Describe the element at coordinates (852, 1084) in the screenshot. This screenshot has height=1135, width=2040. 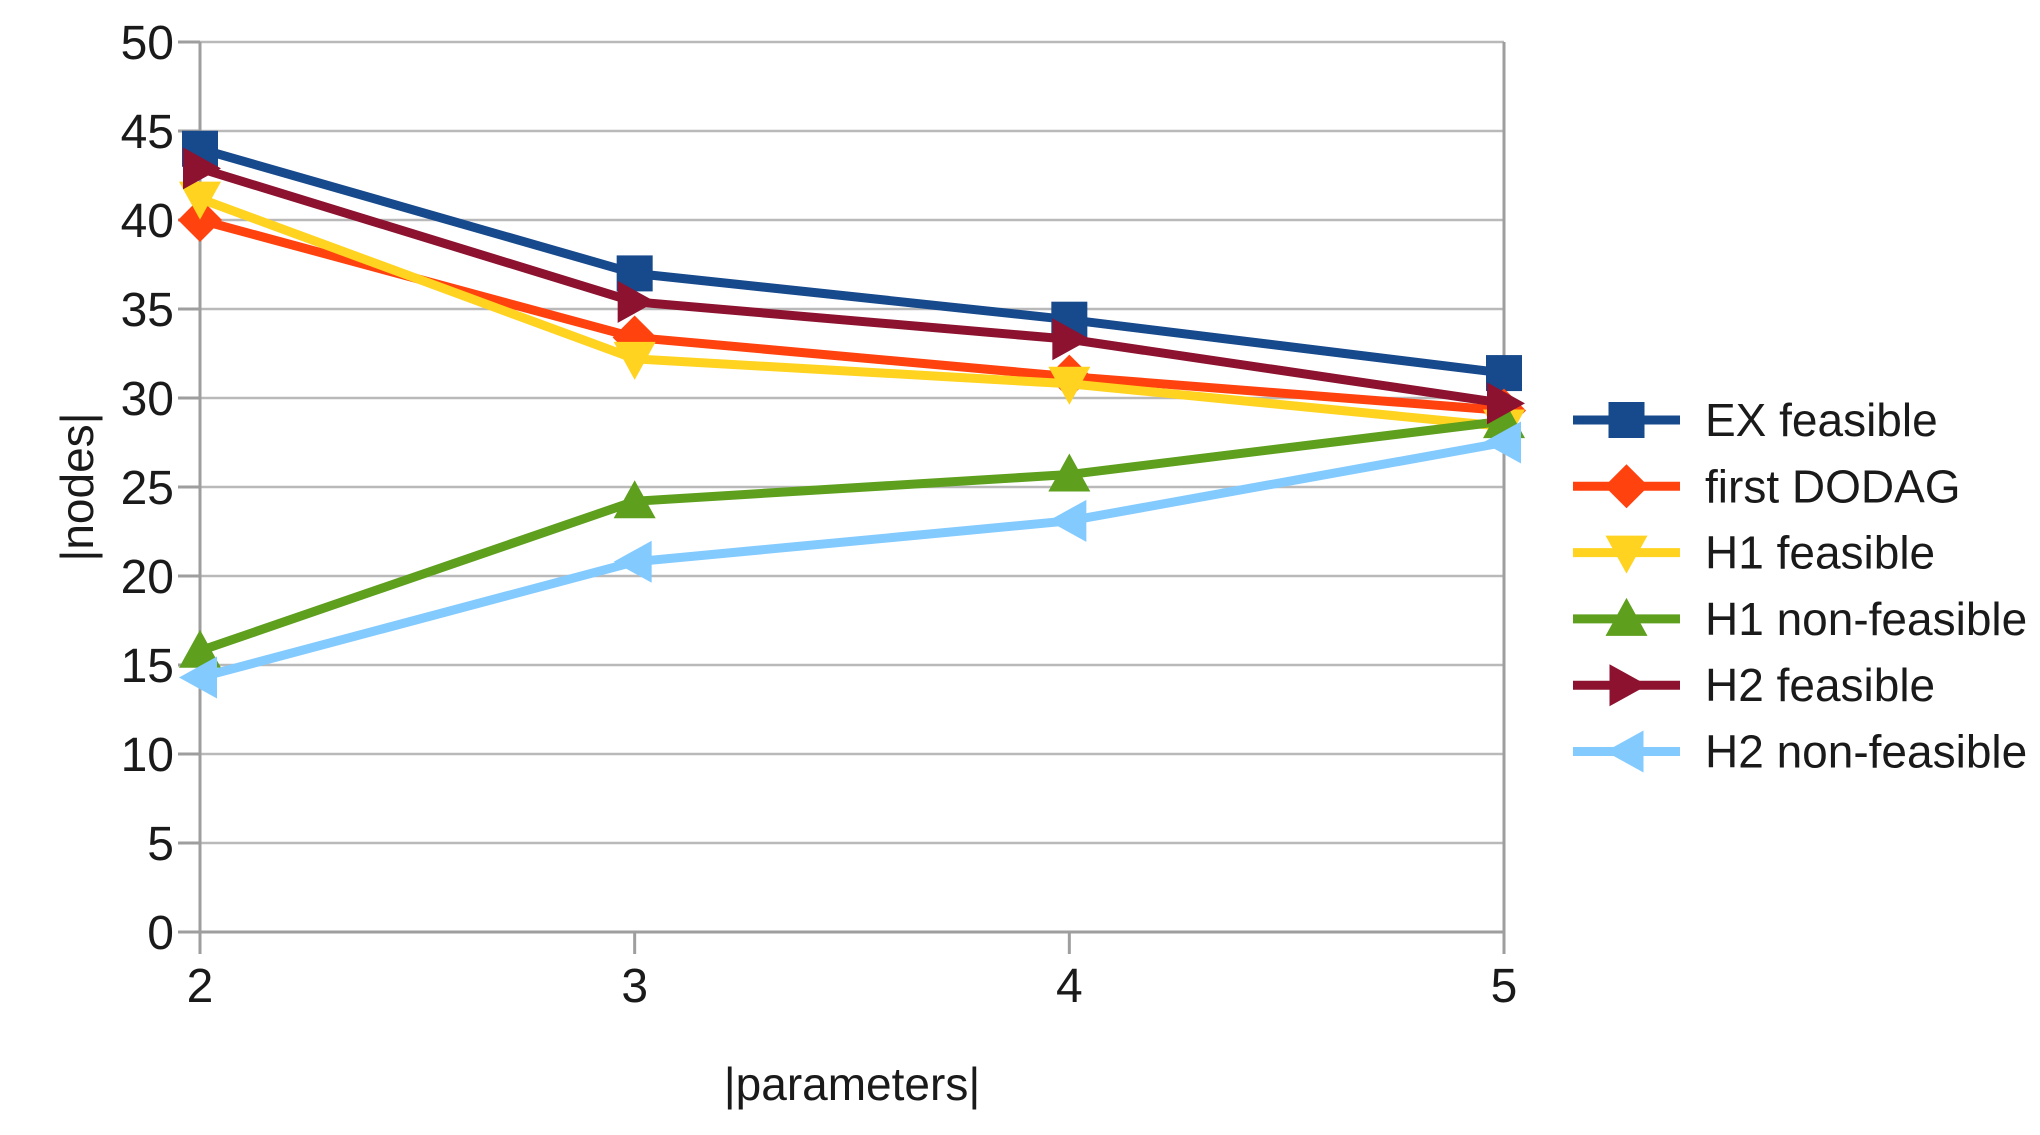
I see `x-axis-title: |parameters|` at that location.